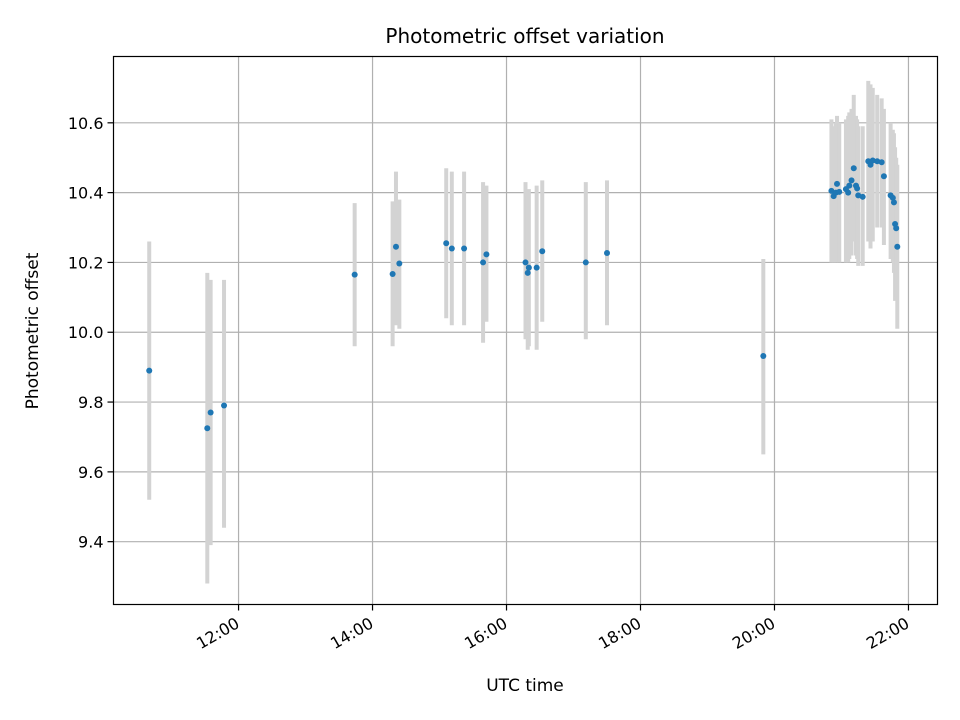 This screenshot has width=960, height=720. What do you see at coordinates (90, 542) in the screenshot?
I see `y-tick-label: 9.4` at bounding box center [90, 542].